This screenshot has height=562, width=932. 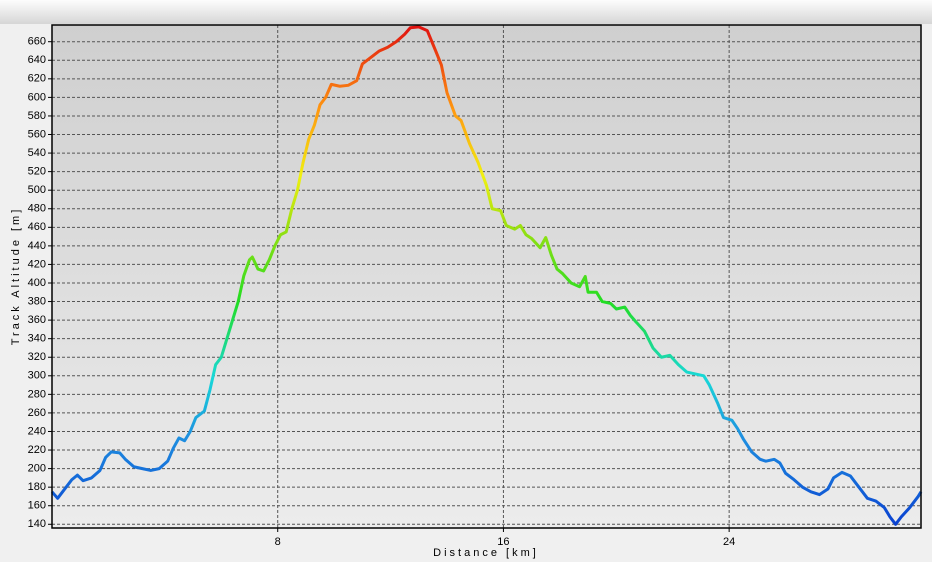 What do you see at coordinates (37, 524) in the screenshot?
I see `y-tick-label: 140` at bounding box center [37, 524].